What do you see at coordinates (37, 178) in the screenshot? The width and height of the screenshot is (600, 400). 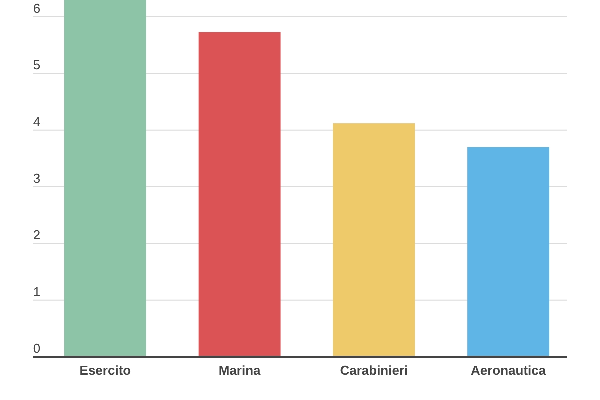 I see `y-tick-label: 3` at bounding box center [37, 178].